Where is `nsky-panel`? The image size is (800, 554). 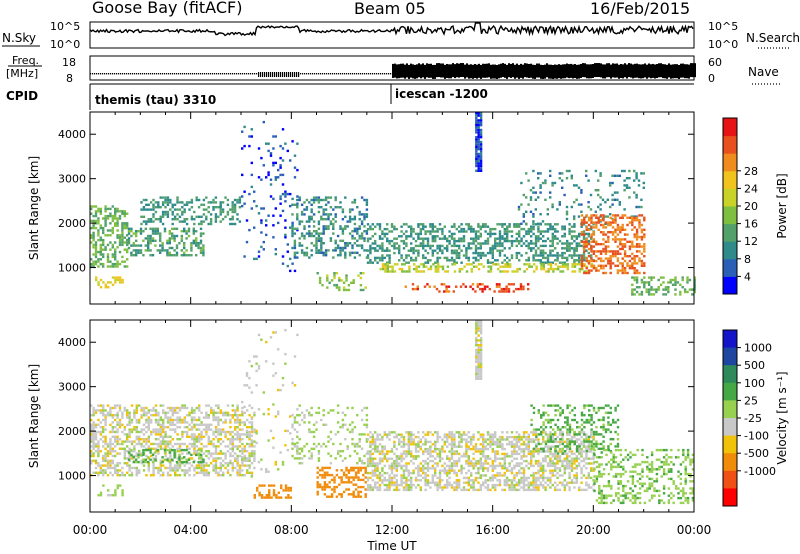
nsky-panel is located at coordinates (392, 35).